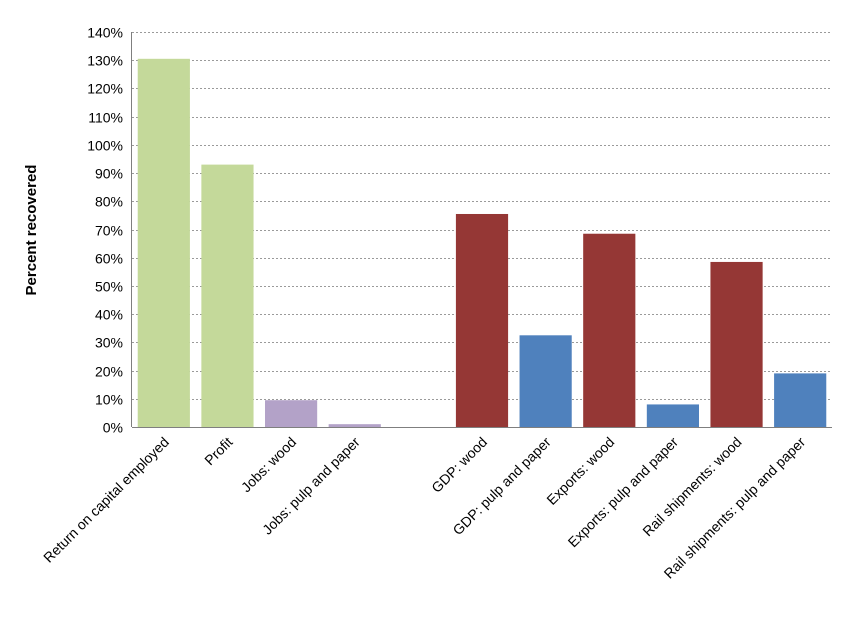 This screenshot has height=627, width=861. Describe the element at coordinates (459, 465) in the screenshot. I see `x-tick-label: GDP: wood` at that location.